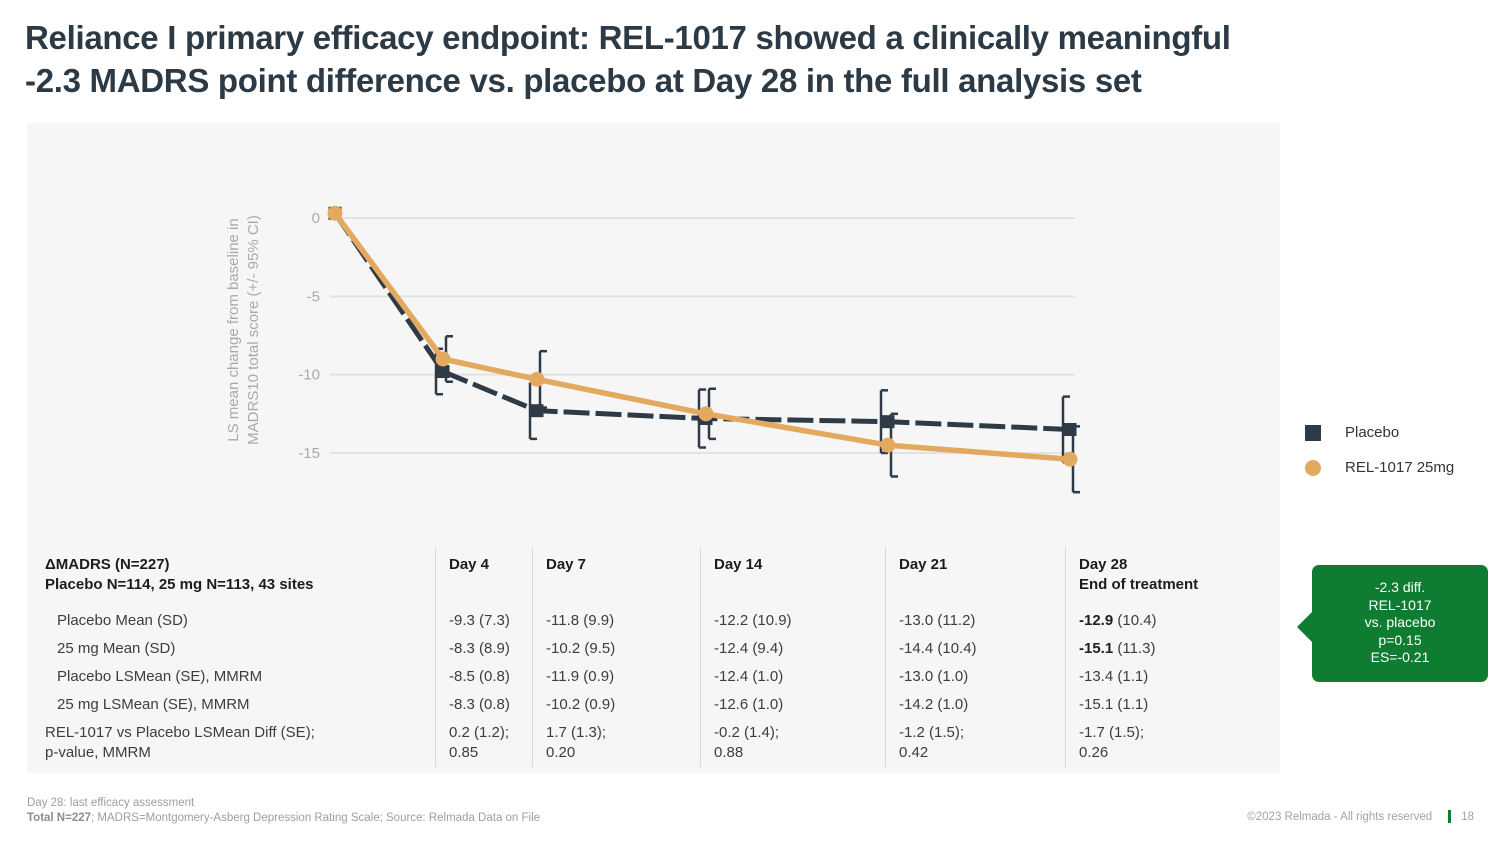 The width and height of the screenshot is (1500, 843). Describe the element at coordinates (309, 453) in the screenshot. I see `y-tick-label: -15` at that location.